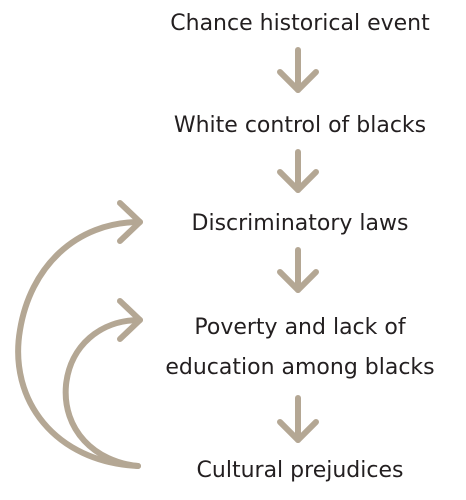  Describe the element at coordinates (300, 223) in the screenshot. I see `node-discriminatory-laws: Discriminatory laws` at that location.